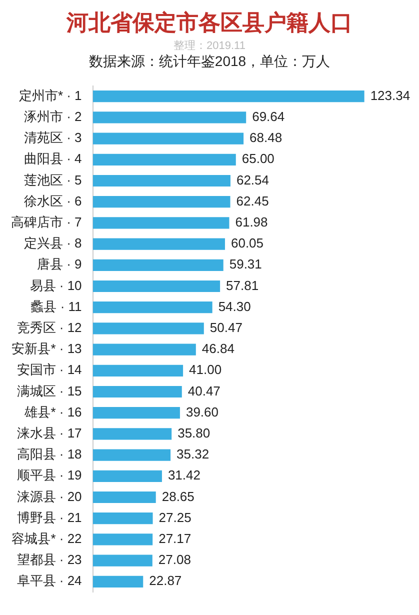 The height and width of the screenshot is (615, 419). I want to click on data-label: 27.25, so click(175, 517).